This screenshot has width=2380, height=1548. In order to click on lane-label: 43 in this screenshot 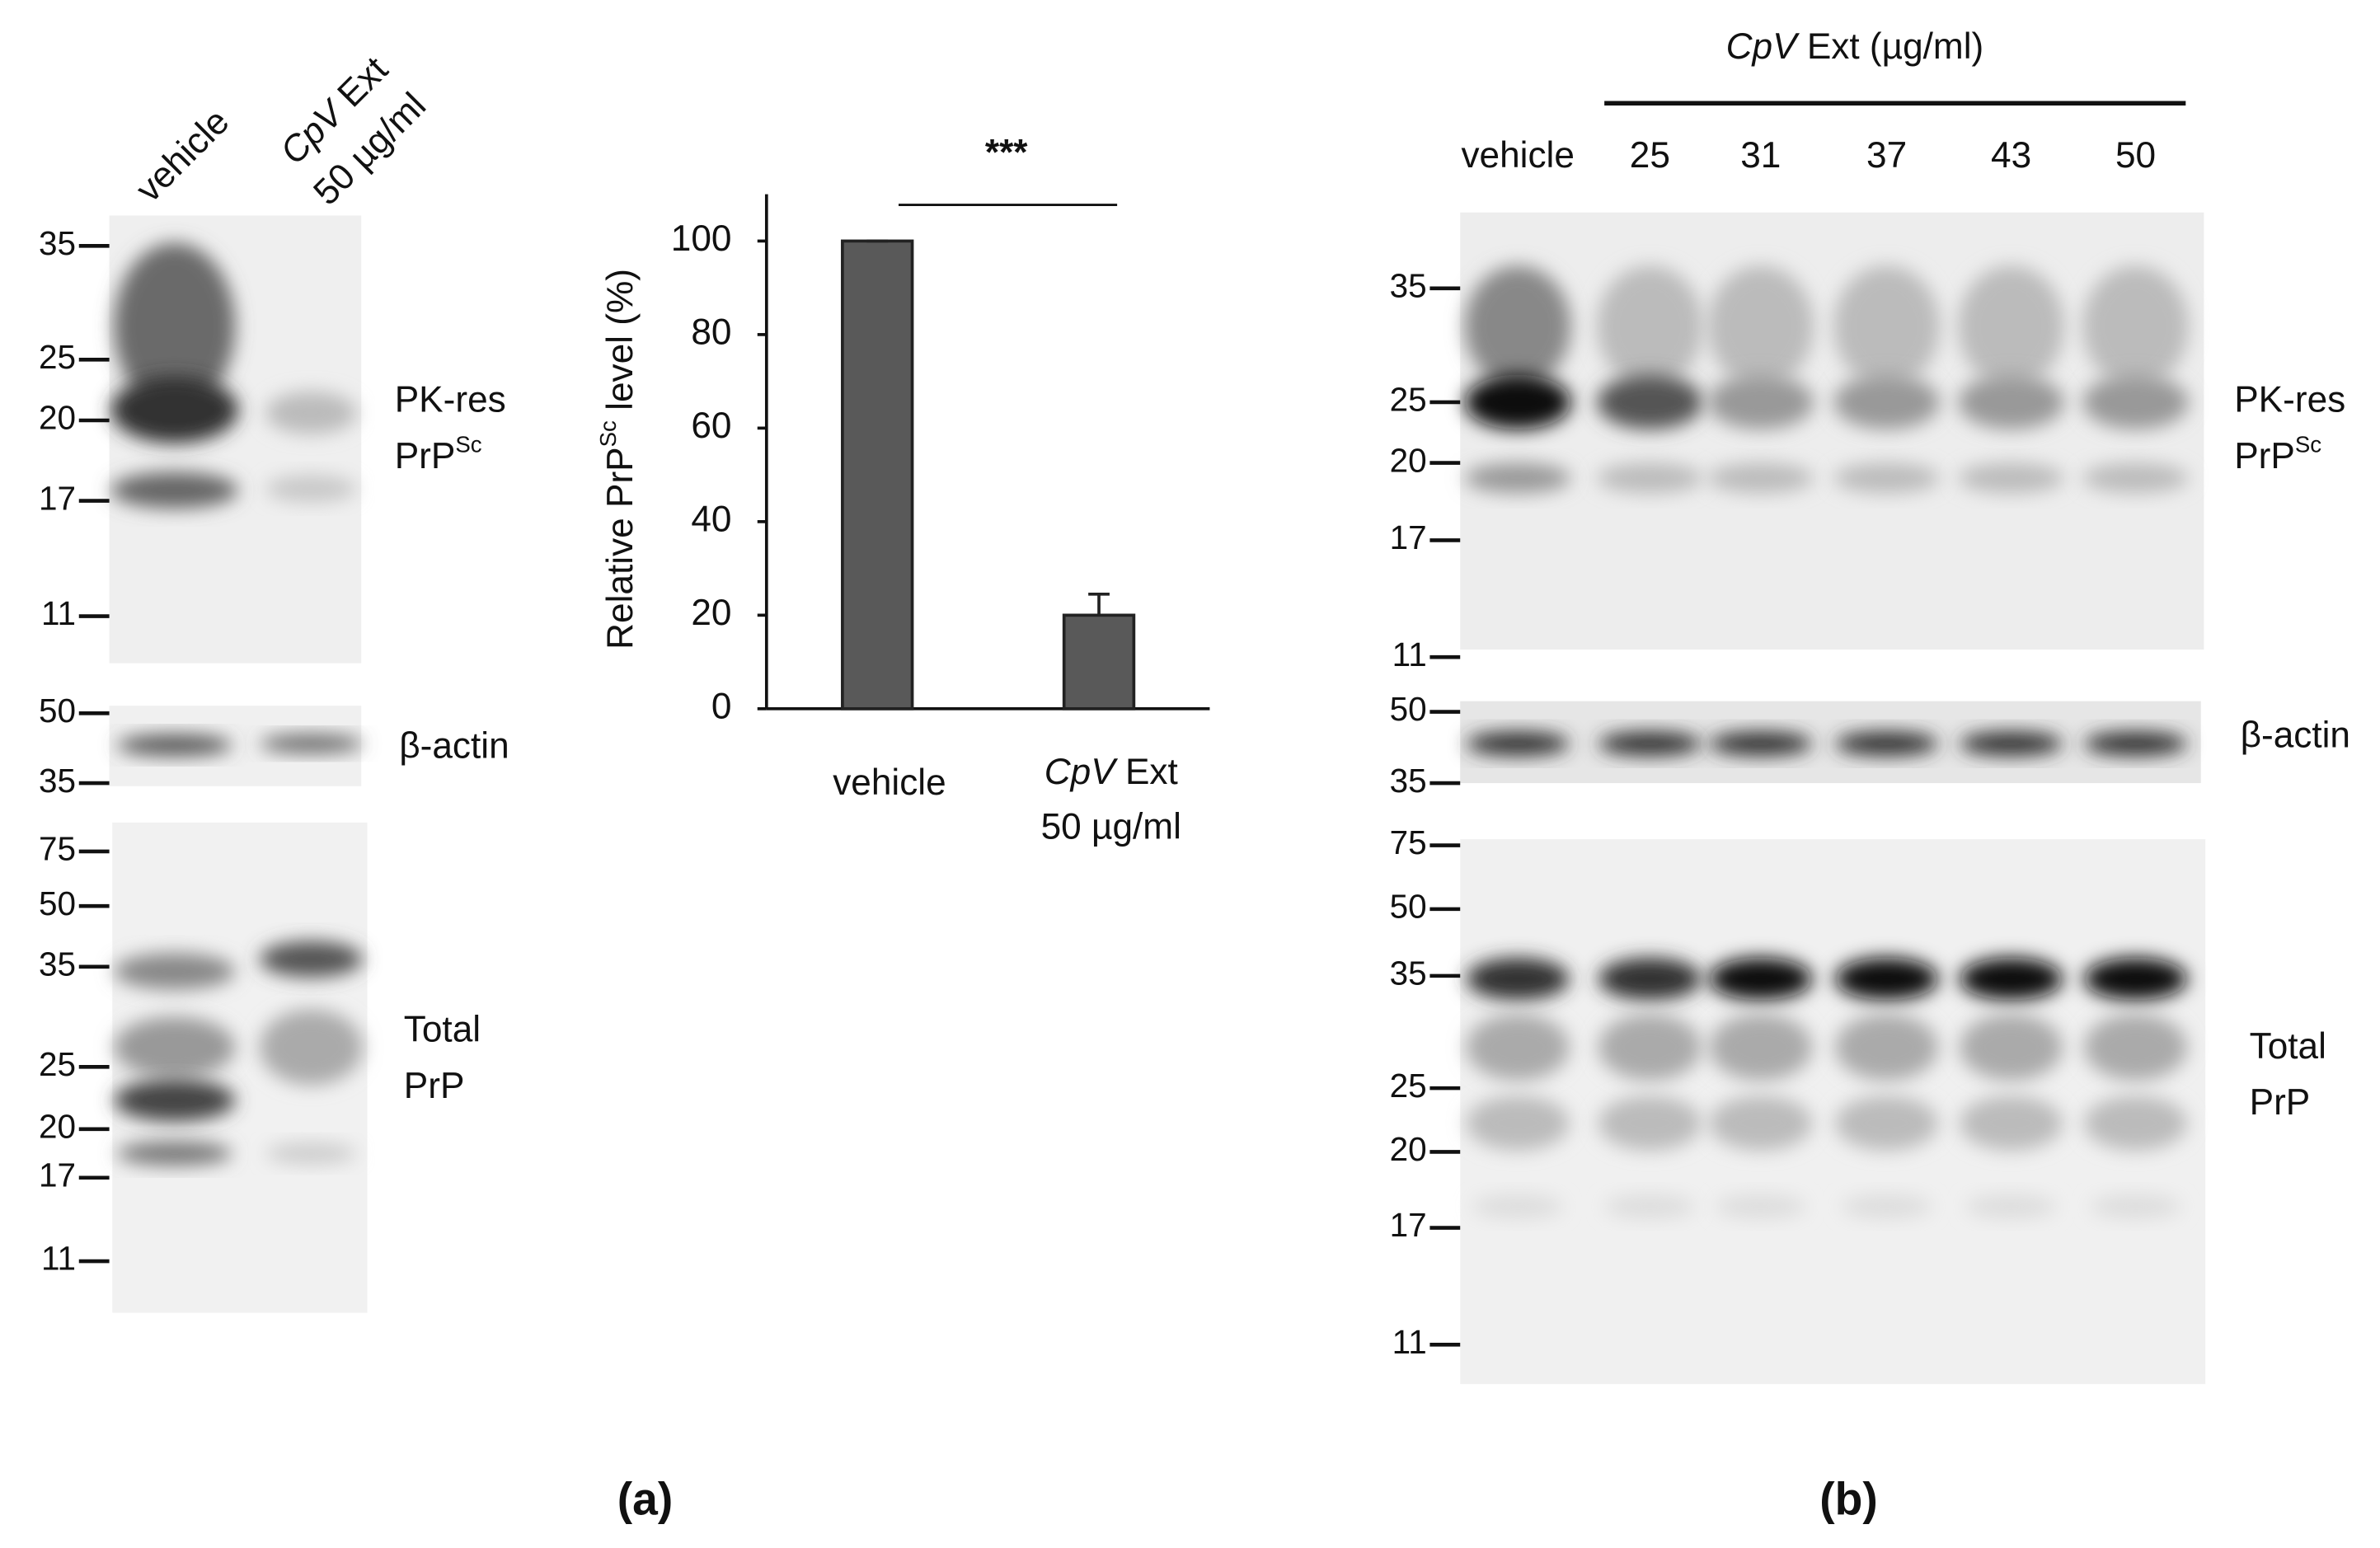, I will do `click(2011, 155)`.